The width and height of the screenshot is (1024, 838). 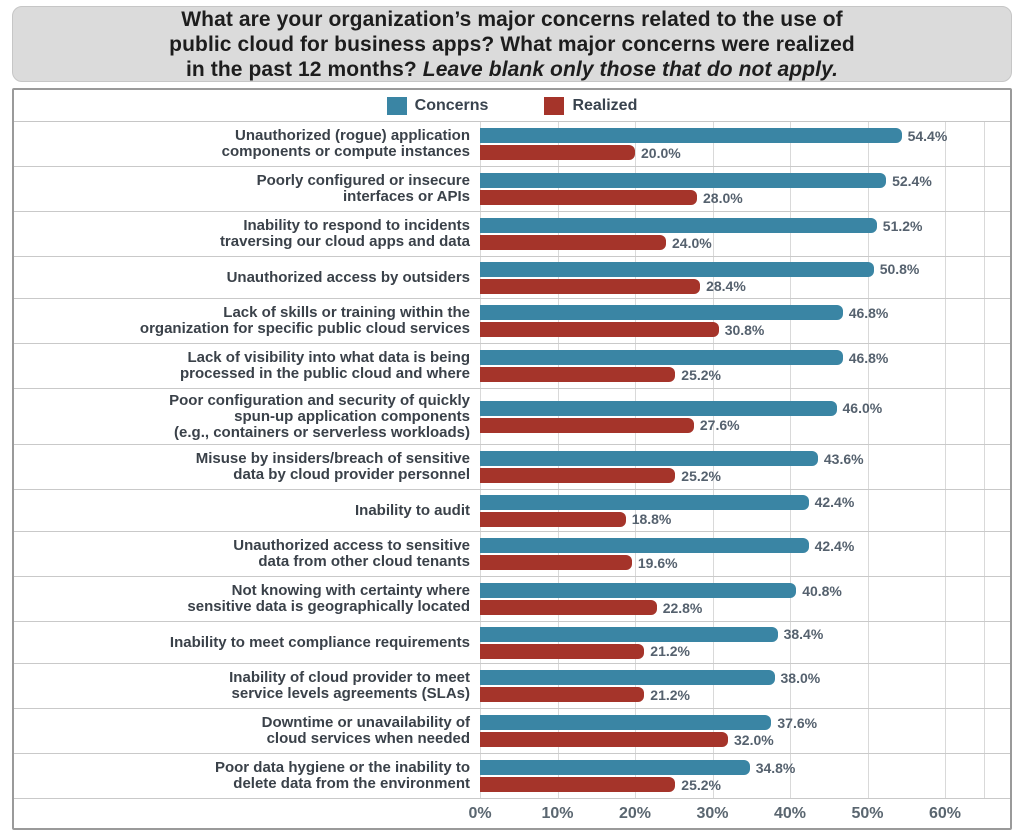 I want to click on realized-value-label: 19.6%, so click(x=657, y=562).